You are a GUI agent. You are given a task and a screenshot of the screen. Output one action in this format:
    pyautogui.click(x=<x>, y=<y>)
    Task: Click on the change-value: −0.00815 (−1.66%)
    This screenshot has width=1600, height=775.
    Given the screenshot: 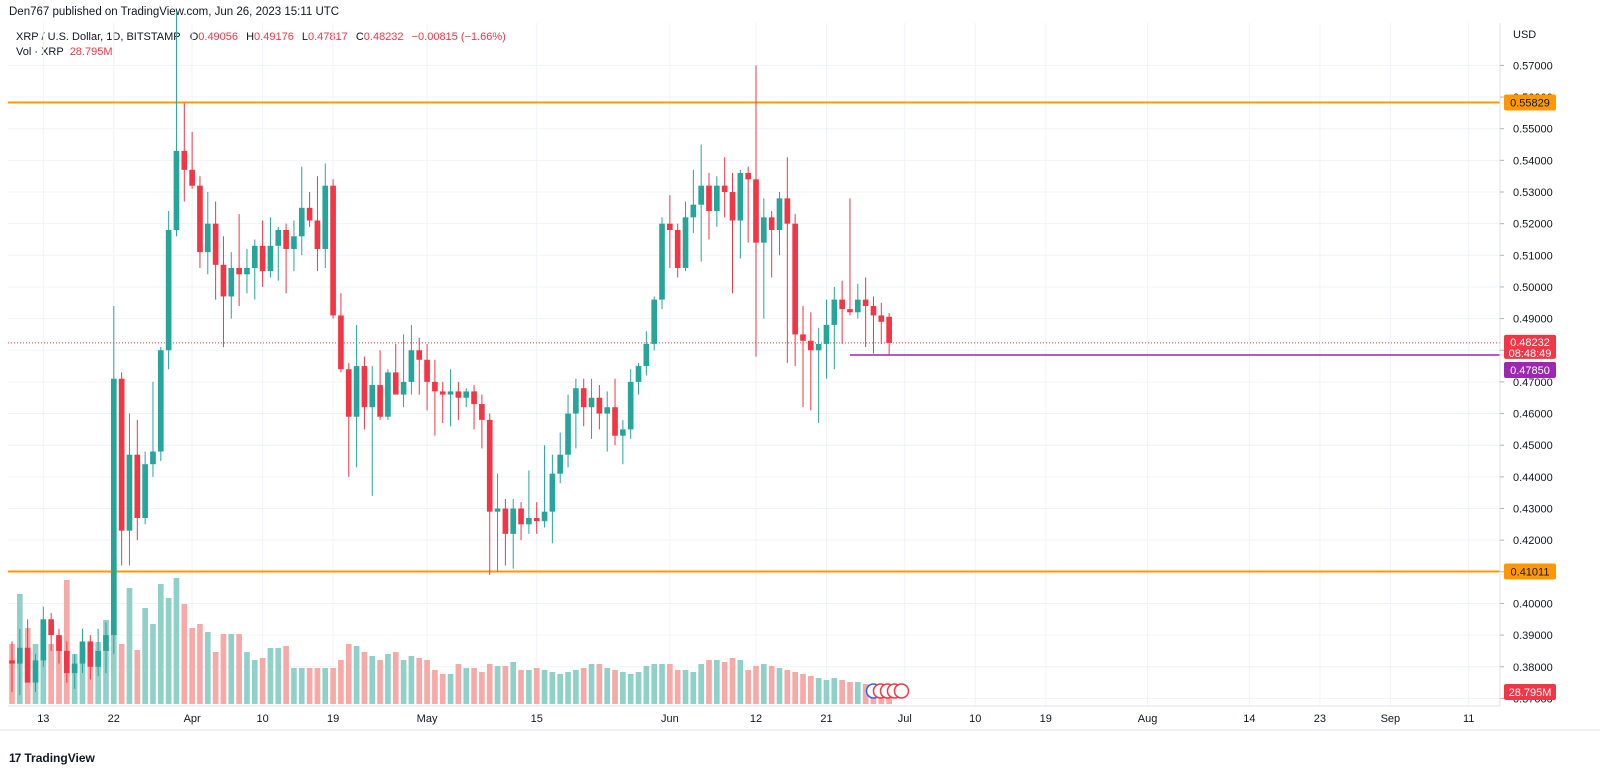 What is the action you would take?
    pyautogui.click(x=458, y=37)
    